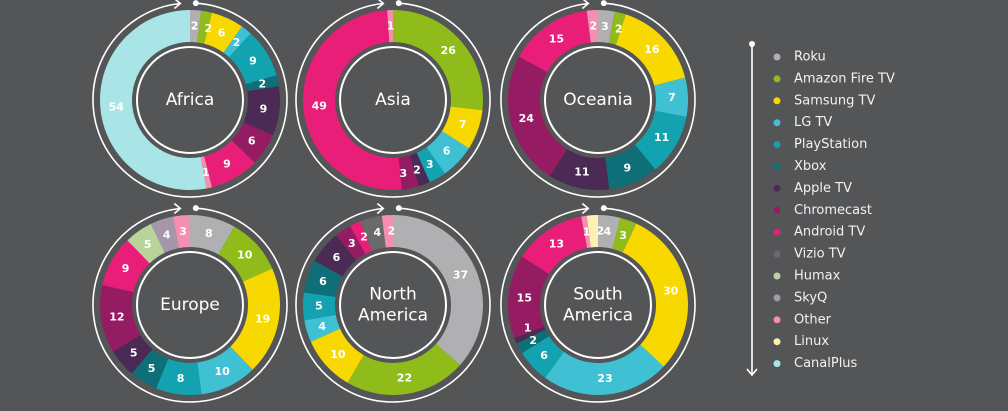 The width and height of the screenshot is (1008, 411). I want to click on legend-label: Roku, so click(810, 57).